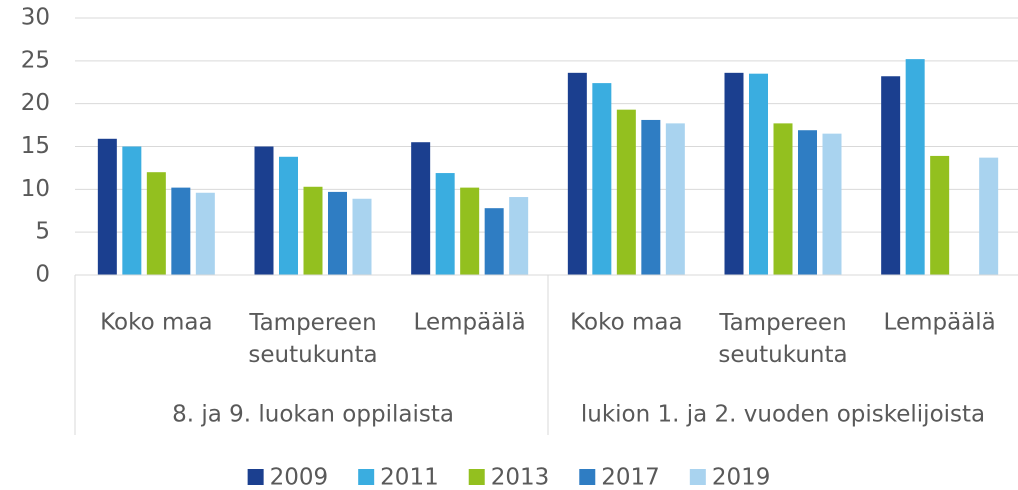 The image size is (1018, 490). I want to click on legend-label: 2019, so click(741, 477).